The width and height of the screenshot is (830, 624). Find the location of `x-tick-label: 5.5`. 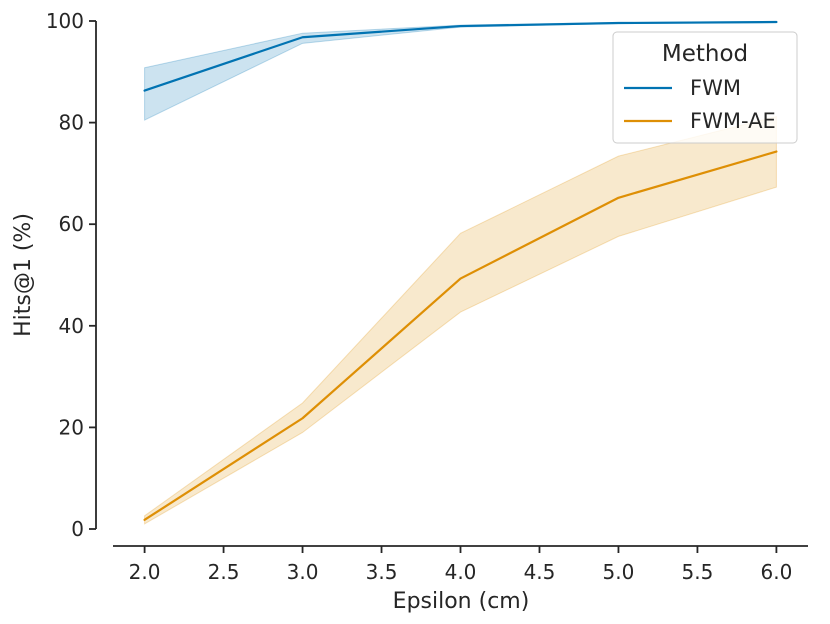

x-tick-label: 5.5 is located at coordinates (698, 572).